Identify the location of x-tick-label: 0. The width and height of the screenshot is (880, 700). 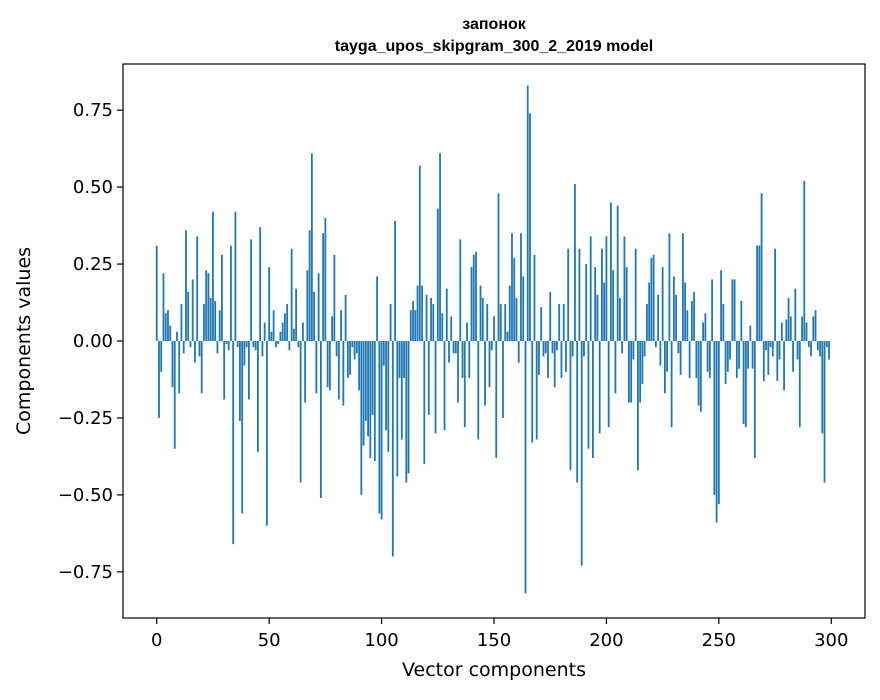
(156, 640).